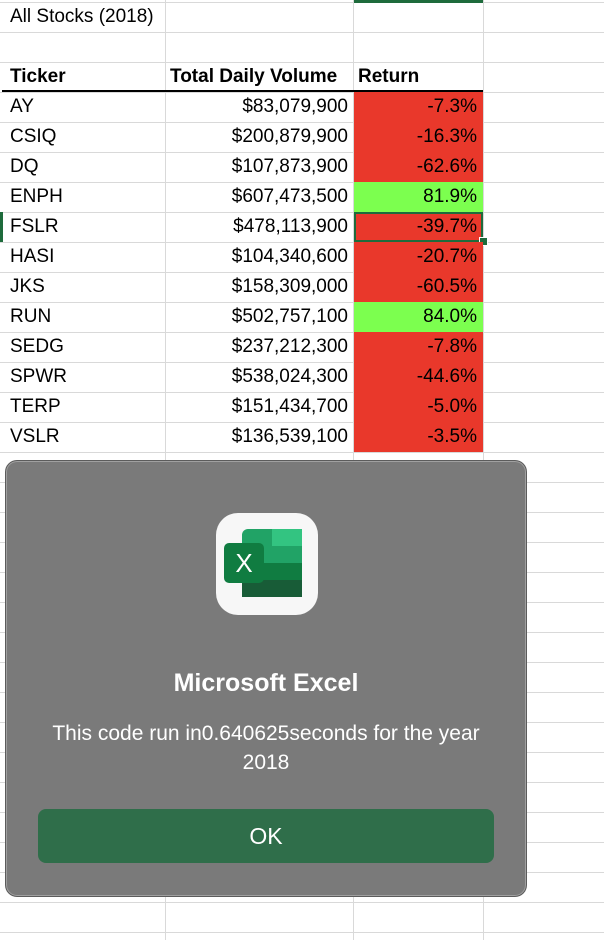 The width and height of the screenshot is (604, 940). I want to click on return-cell: -7.3%, so click(418, 107).